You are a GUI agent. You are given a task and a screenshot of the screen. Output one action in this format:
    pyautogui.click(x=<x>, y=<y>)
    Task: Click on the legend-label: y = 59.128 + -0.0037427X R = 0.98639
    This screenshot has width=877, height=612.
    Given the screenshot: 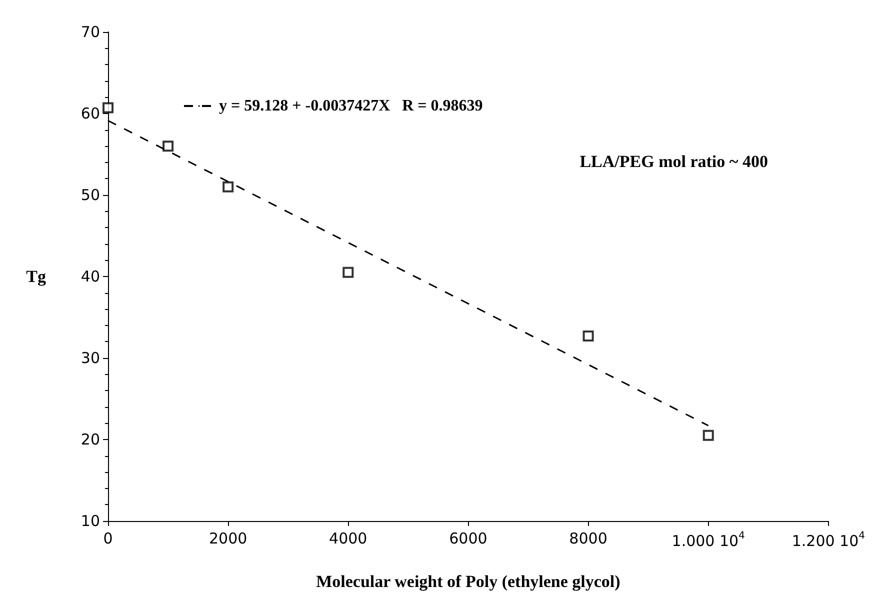 What is the action you would take?
    pyautogui.click(x=351, y=106)
    